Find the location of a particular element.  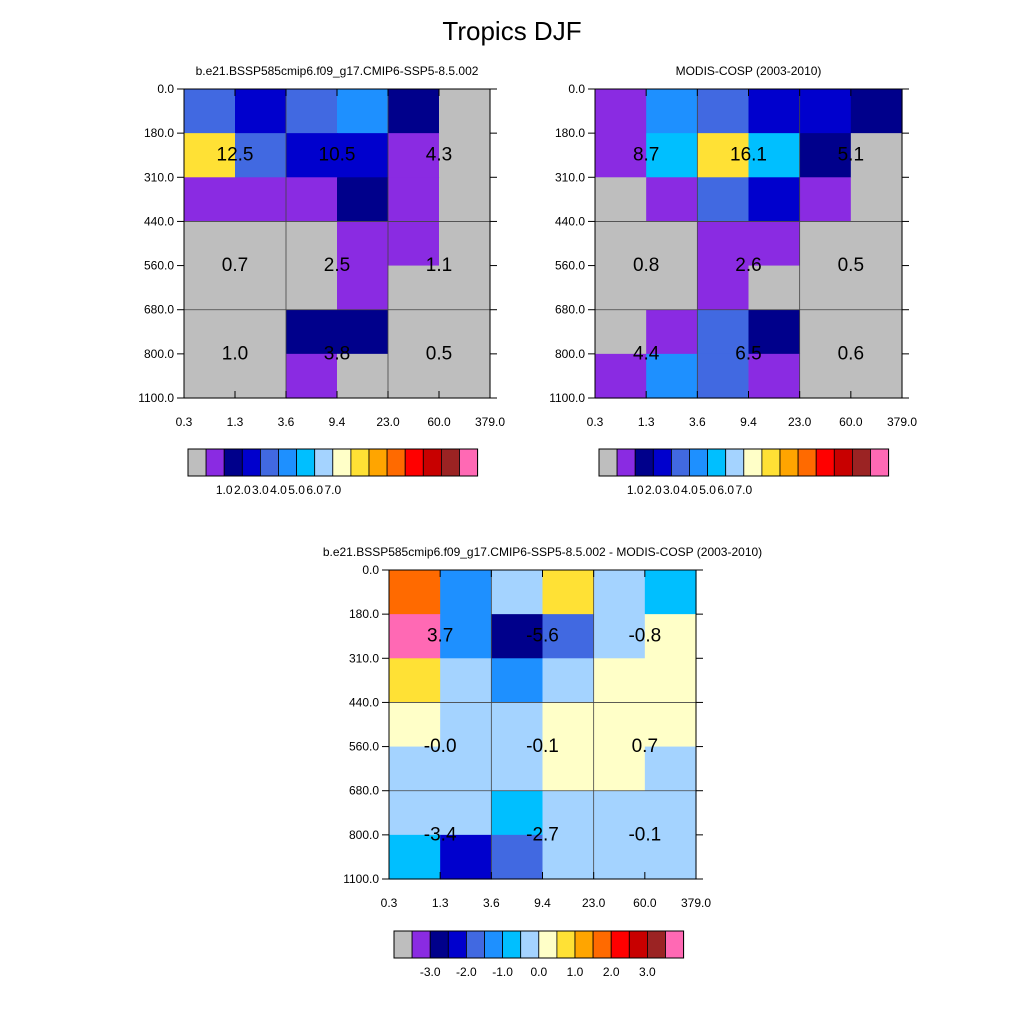

x-tick-label: 1.3 is located at coordinates (235, 422).